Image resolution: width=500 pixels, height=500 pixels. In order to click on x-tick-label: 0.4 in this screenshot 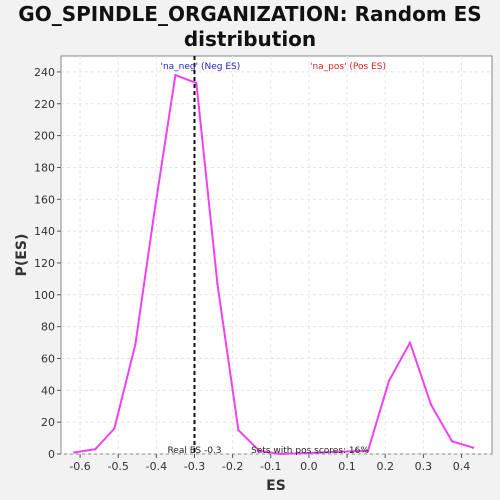, I will do `click(462, 466)`.